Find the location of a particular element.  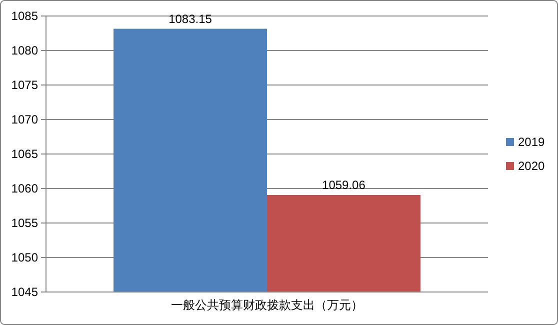

x-tick-label: 一般公共预算财政拨款支出（万元） is located at coordinates (267, 305).